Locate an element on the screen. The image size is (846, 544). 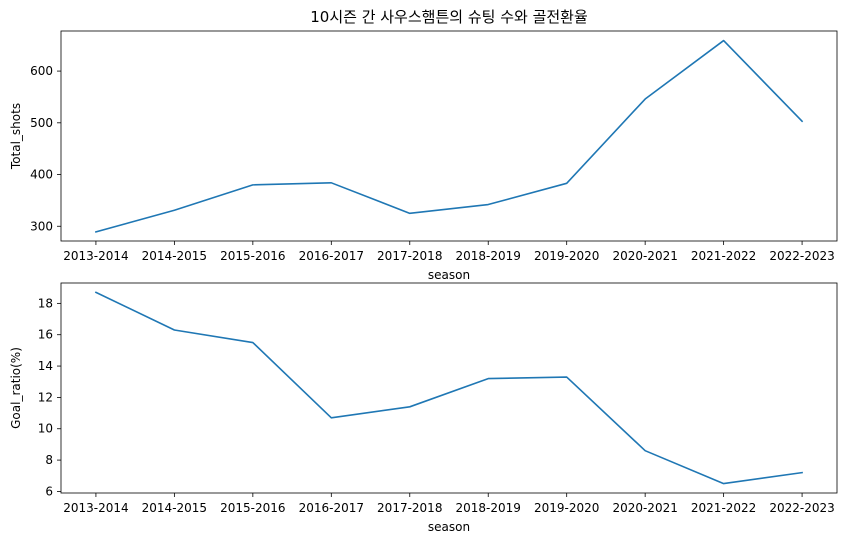
y-tick-label: 16 is located at coordinates (45, 335).